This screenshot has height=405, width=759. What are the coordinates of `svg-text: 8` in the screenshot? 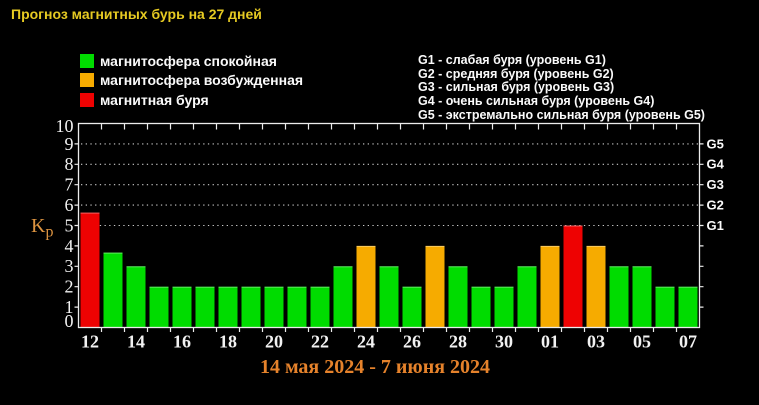 It's located at (69, 164).